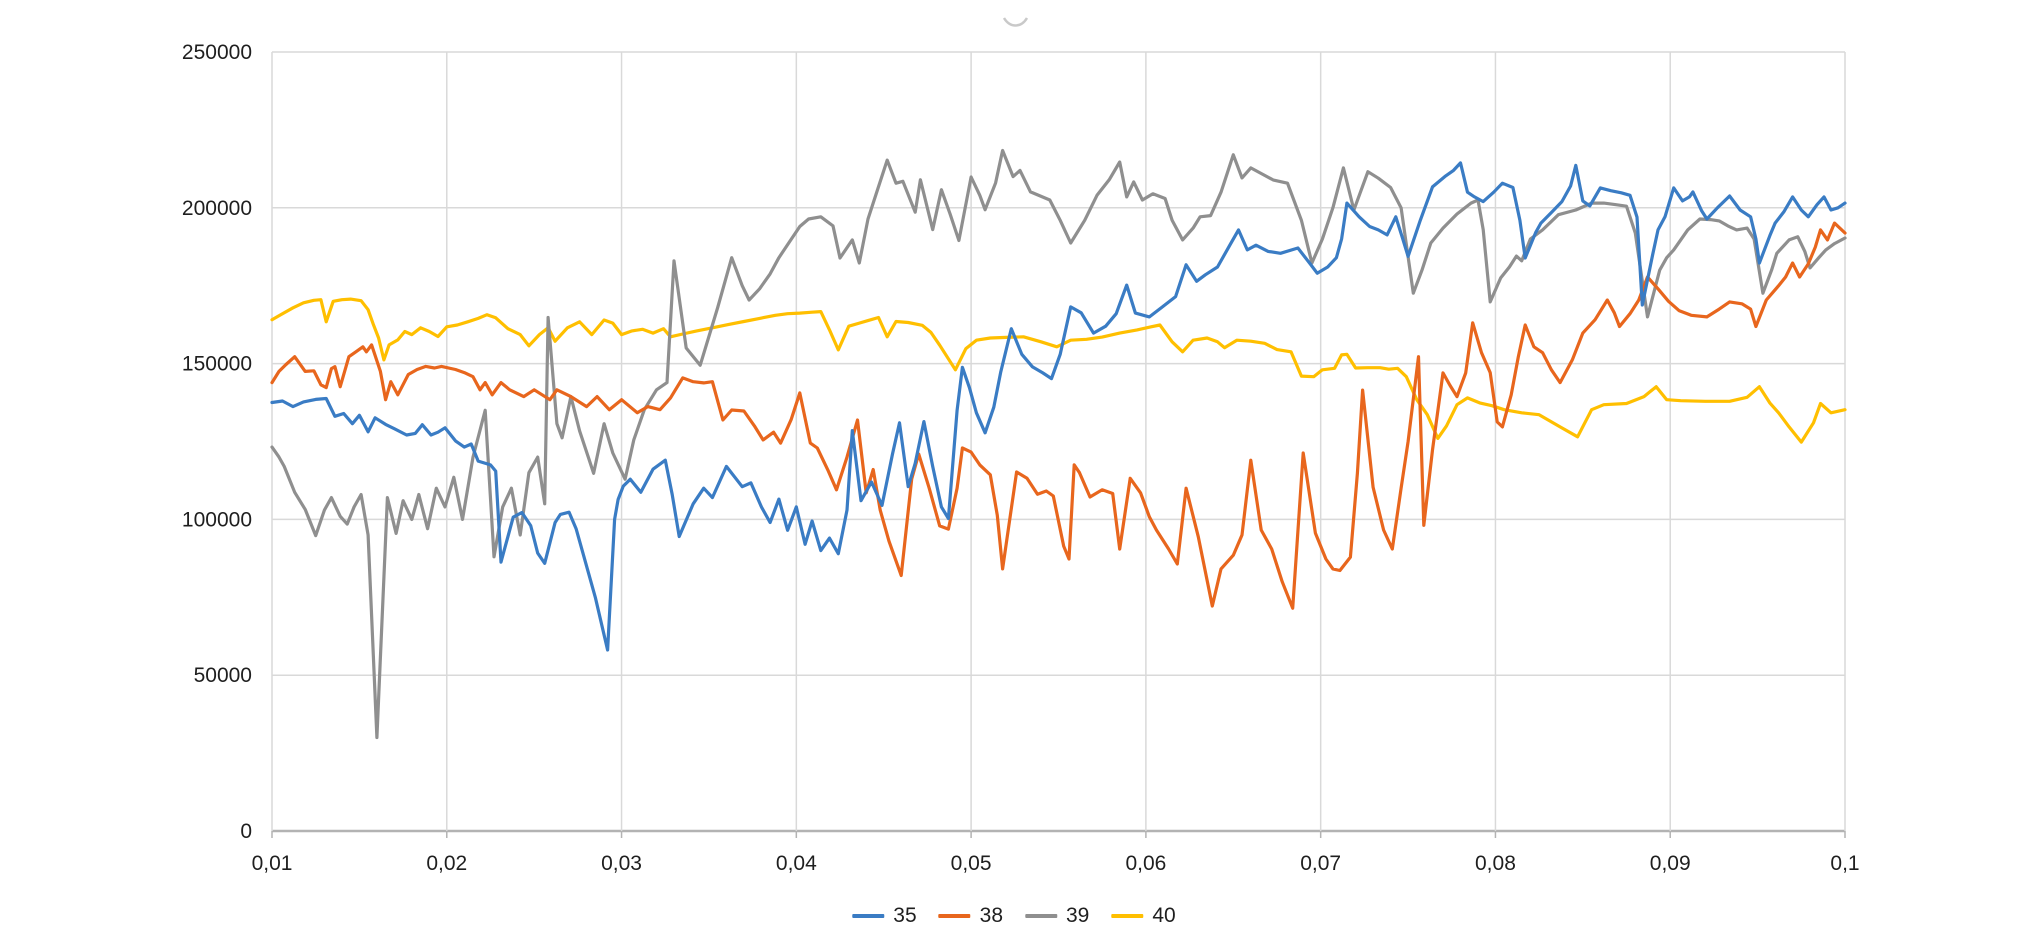 This screenshot has width=2020, height=947. I want to click on legend-label-35: 35, so click(905, 915).